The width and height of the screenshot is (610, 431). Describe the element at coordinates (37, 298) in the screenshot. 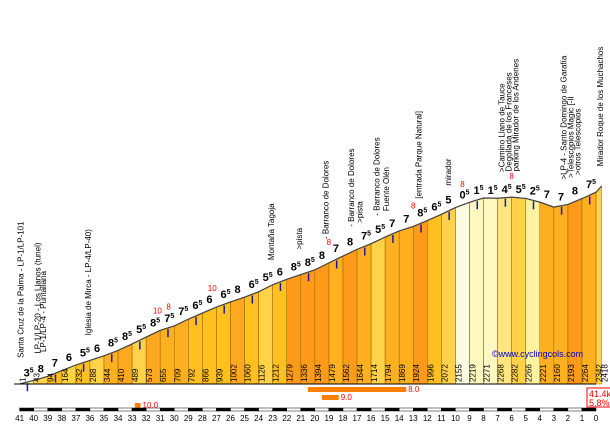

I see `landmark-label: LP-1/LP-20 - Los Llanos (tunel)` at that location.